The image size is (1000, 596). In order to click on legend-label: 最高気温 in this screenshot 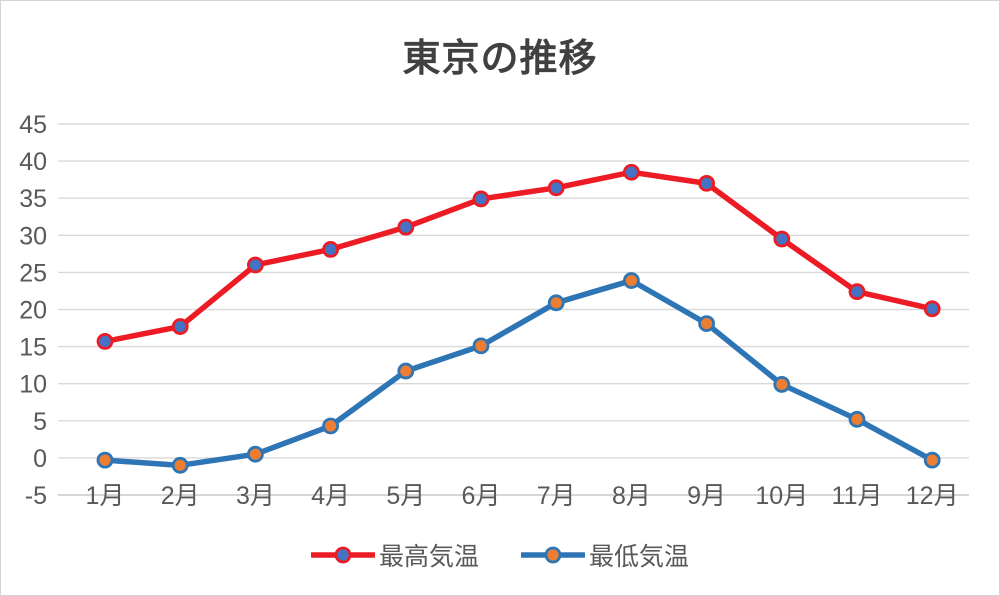, I will do `click(428, 557)`.